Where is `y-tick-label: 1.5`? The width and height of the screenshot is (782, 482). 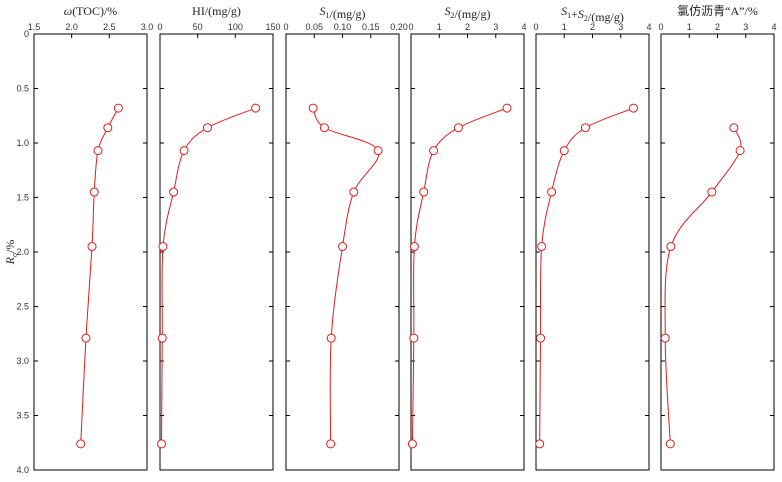 y-tick-label: 1.5 is located at coordinates (22, 198).